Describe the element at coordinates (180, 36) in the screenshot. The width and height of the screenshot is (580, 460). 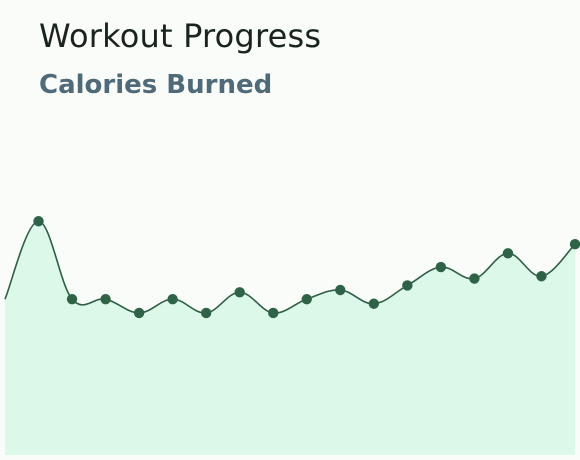
I see `chart-title: Workout Progress` at that location.